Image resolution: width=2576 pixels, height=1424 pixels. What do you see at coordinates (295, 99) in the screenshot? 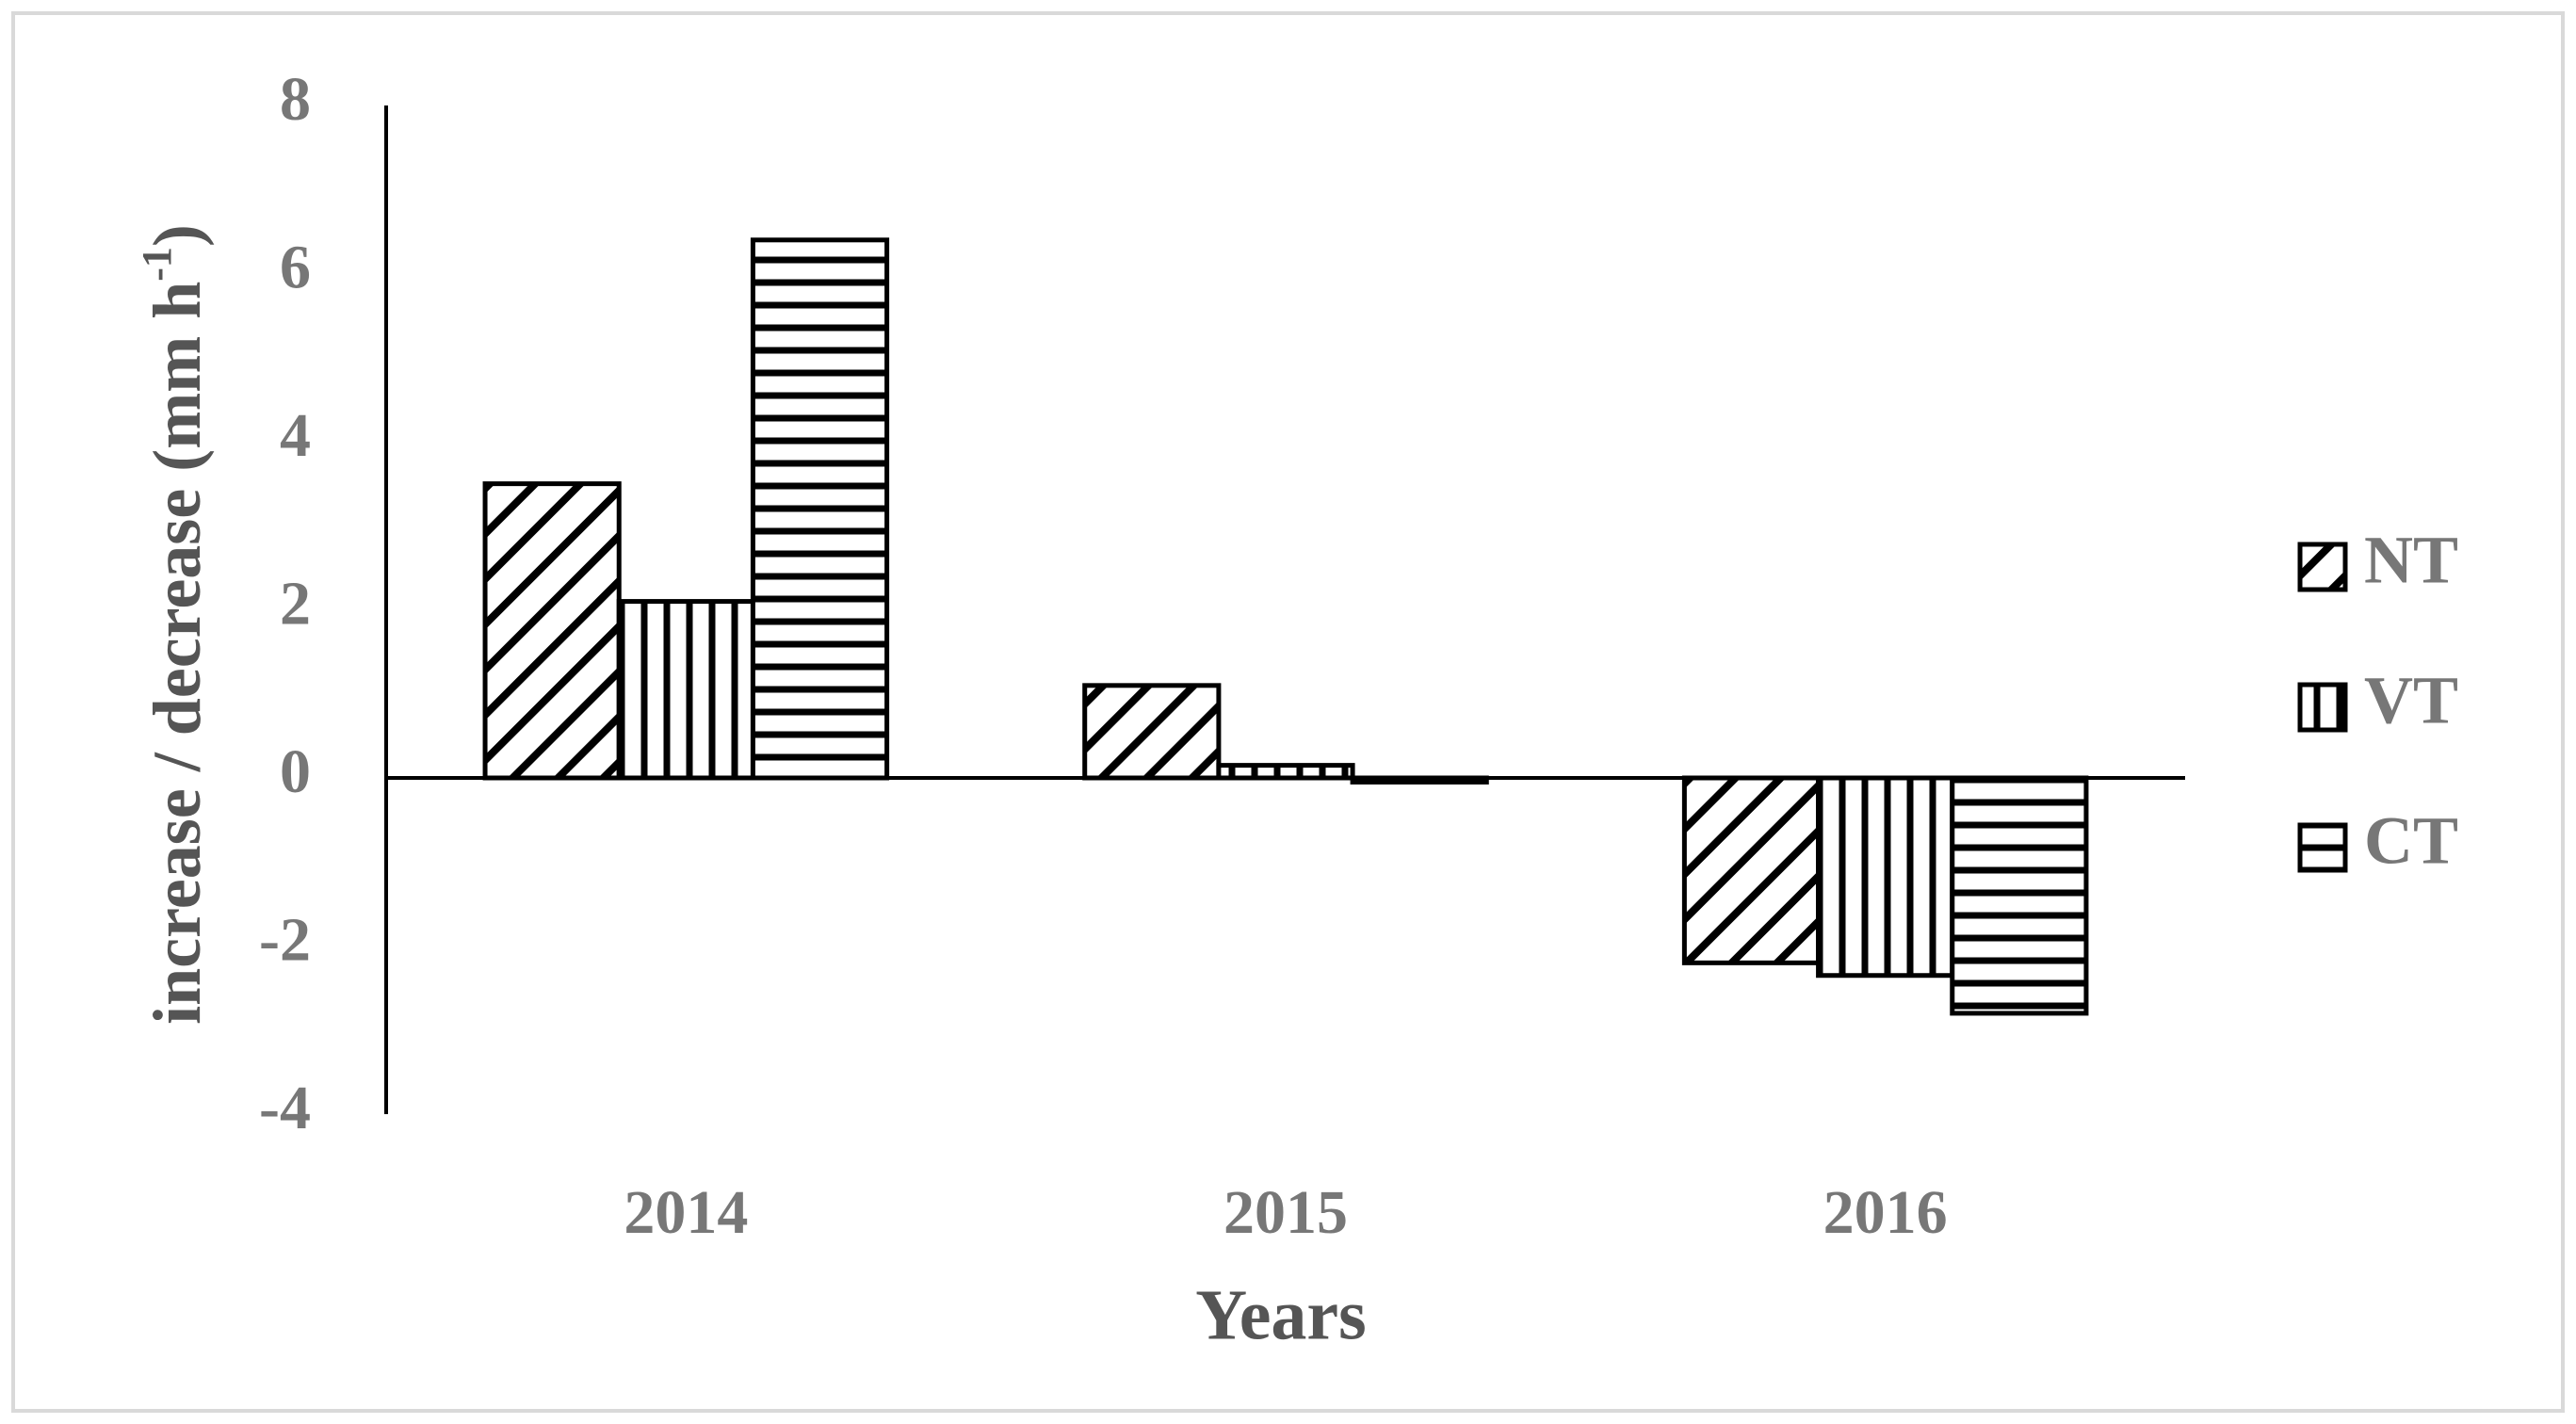
I see `y-tick-label: 8` at bounding box center [295, 99].